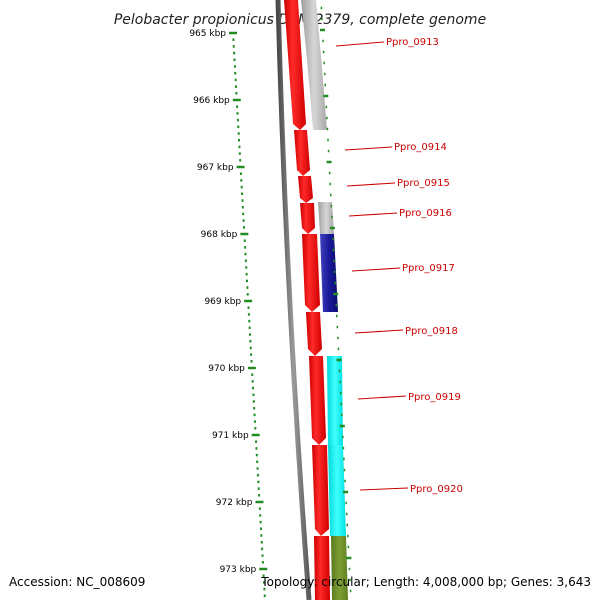 The width and height of the screenshot is (600, 600). I want to click on outer-tick-track, so click(336, 299).